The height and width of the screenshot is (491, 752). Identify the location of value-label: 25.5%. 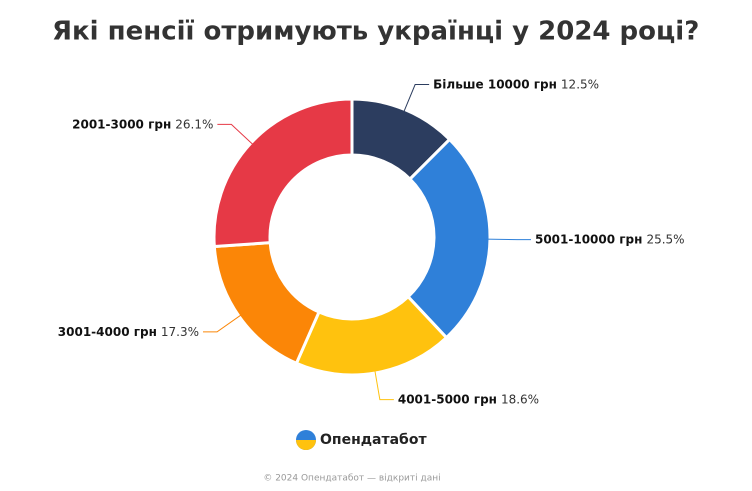
(665, 239).